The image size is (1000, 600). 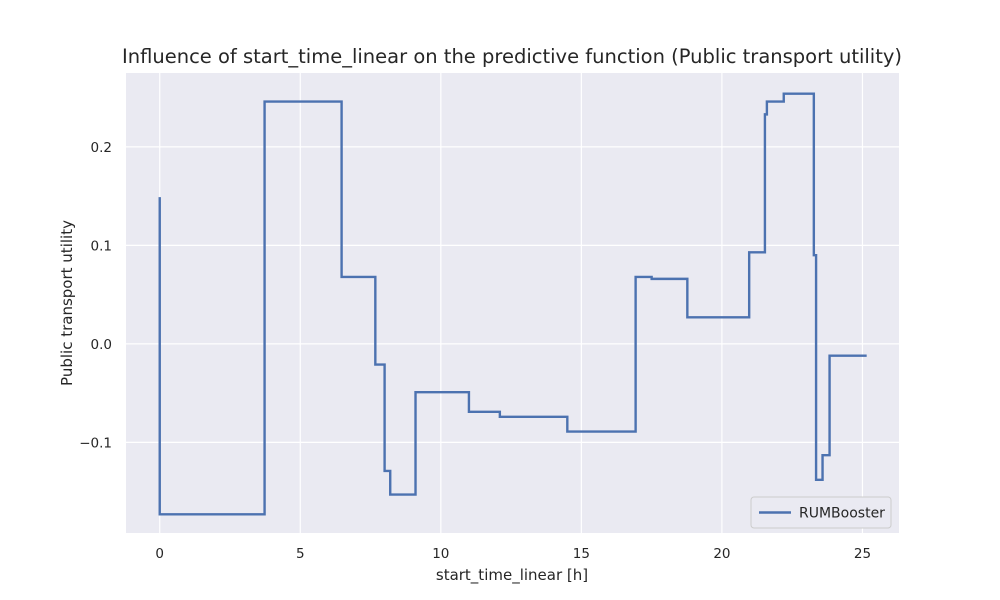 What do you see at coordinates (862, 554) in the screenshot?
I see `x-tick-label: 25` at bounding box center [862, 554].